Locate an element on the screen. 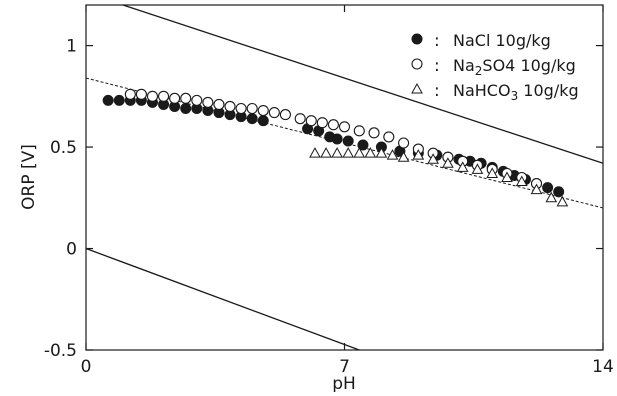  x-tick-label: 7 is located at coordinates (344, 367).